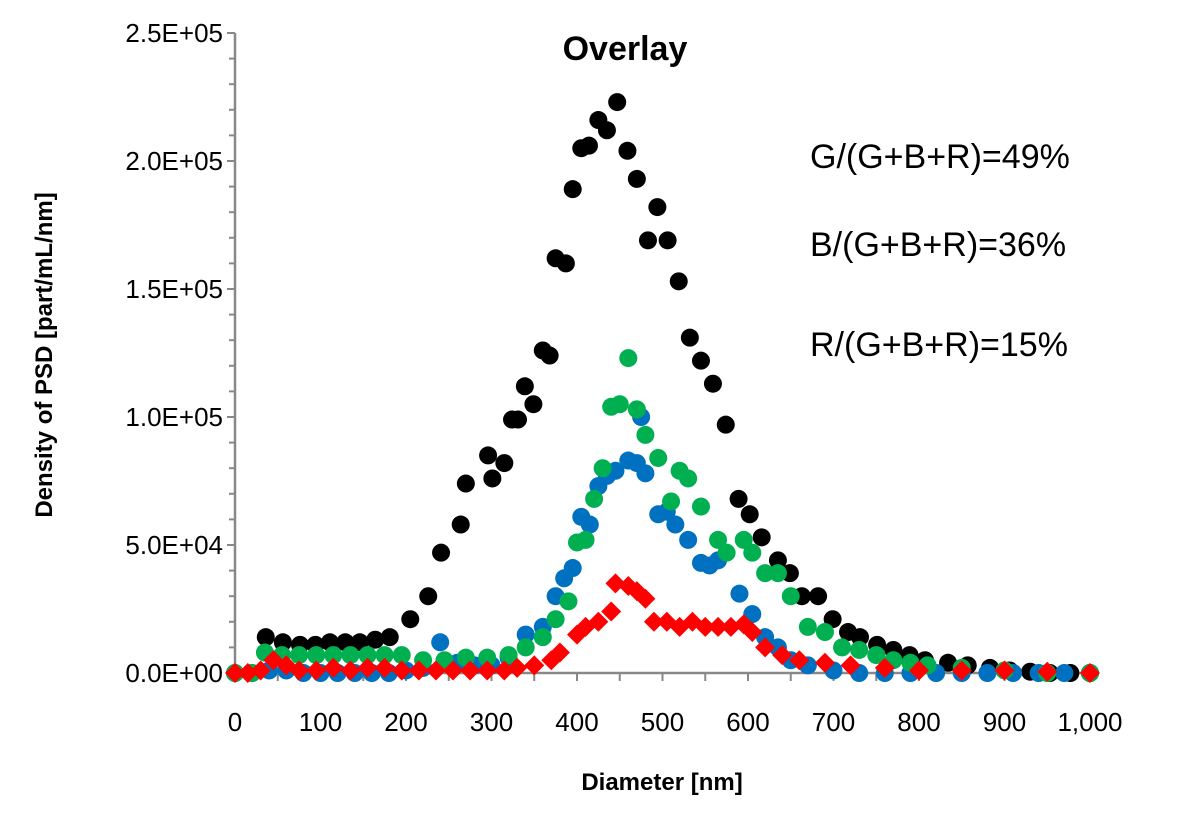 The width and height of the screenshot is (1200, 840). I want to click on y-axis-title: Density of PSD [part/mL/nm], so click(44, 354).